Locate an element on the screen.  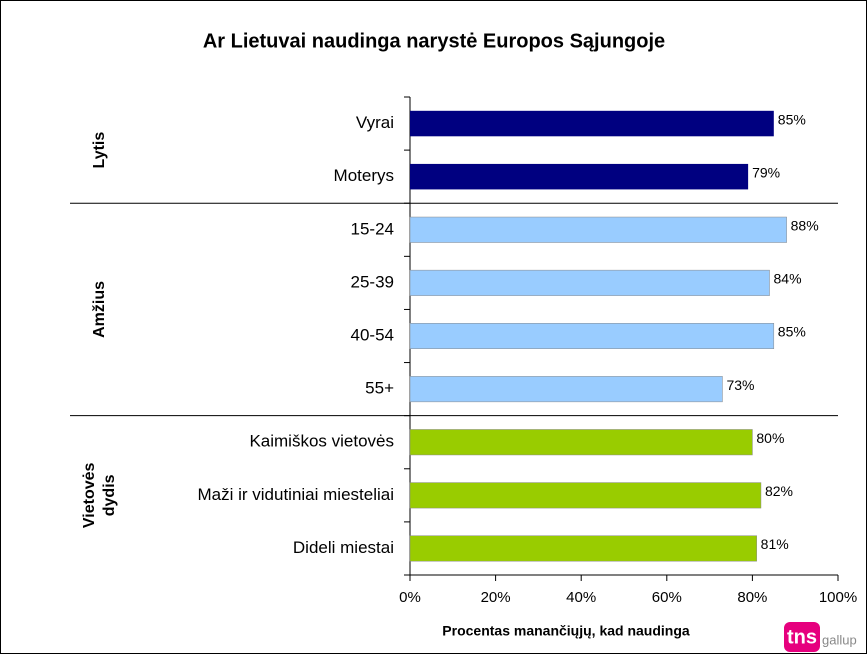
y-tick-label: Maži ir vidutiniai miesteliai is located at coordinates (295, 494).